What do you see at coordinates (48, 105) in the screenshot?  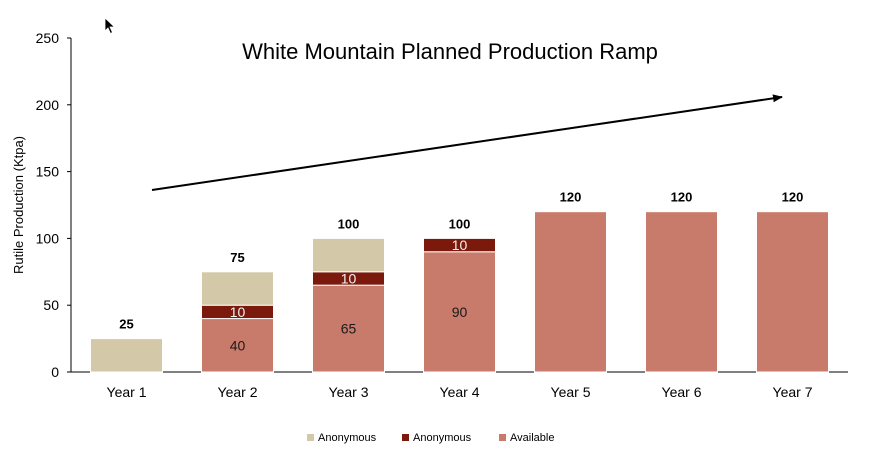 I see `y-tick-label: 200` at bounding box center [48, 105].